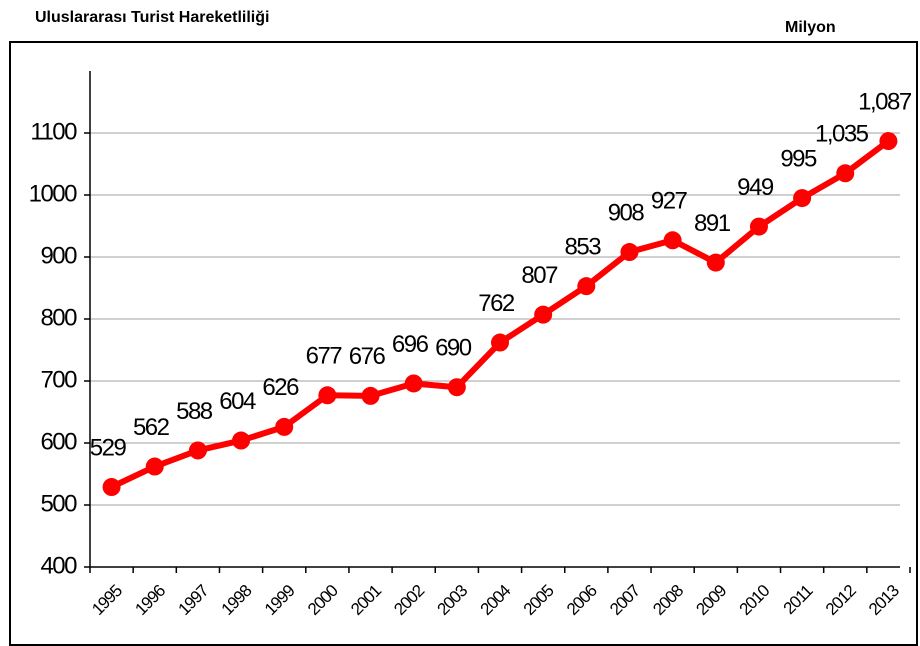  Describe the element at coordinates (669, 201) in the screenshot. I see `data-label: 927` at that location.